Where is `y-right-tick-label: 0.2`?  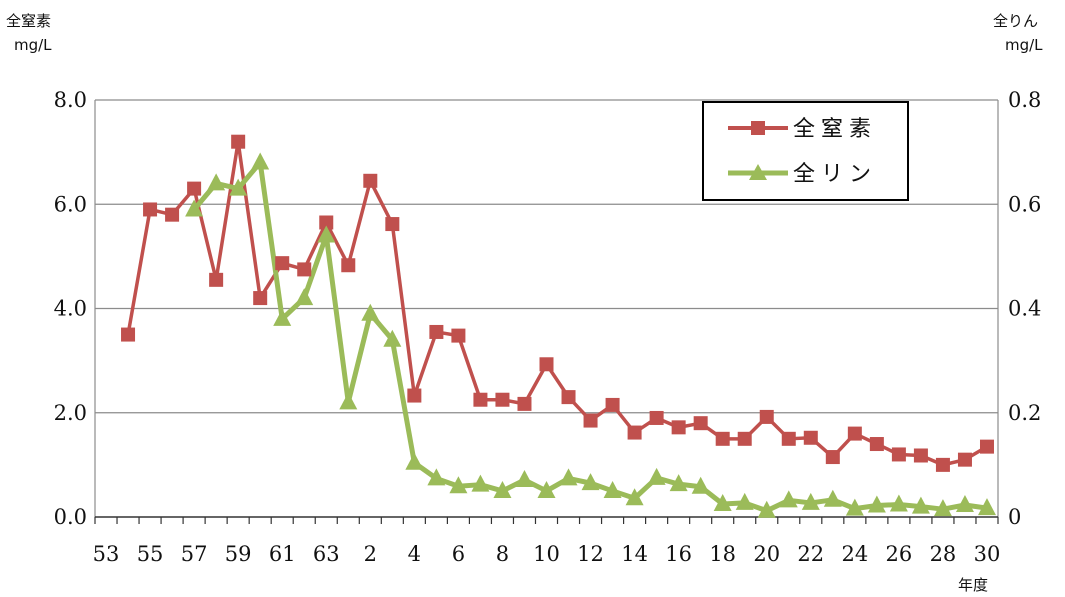
y-right-tick-label: 0.2 is located at coordinates (1024, 413).